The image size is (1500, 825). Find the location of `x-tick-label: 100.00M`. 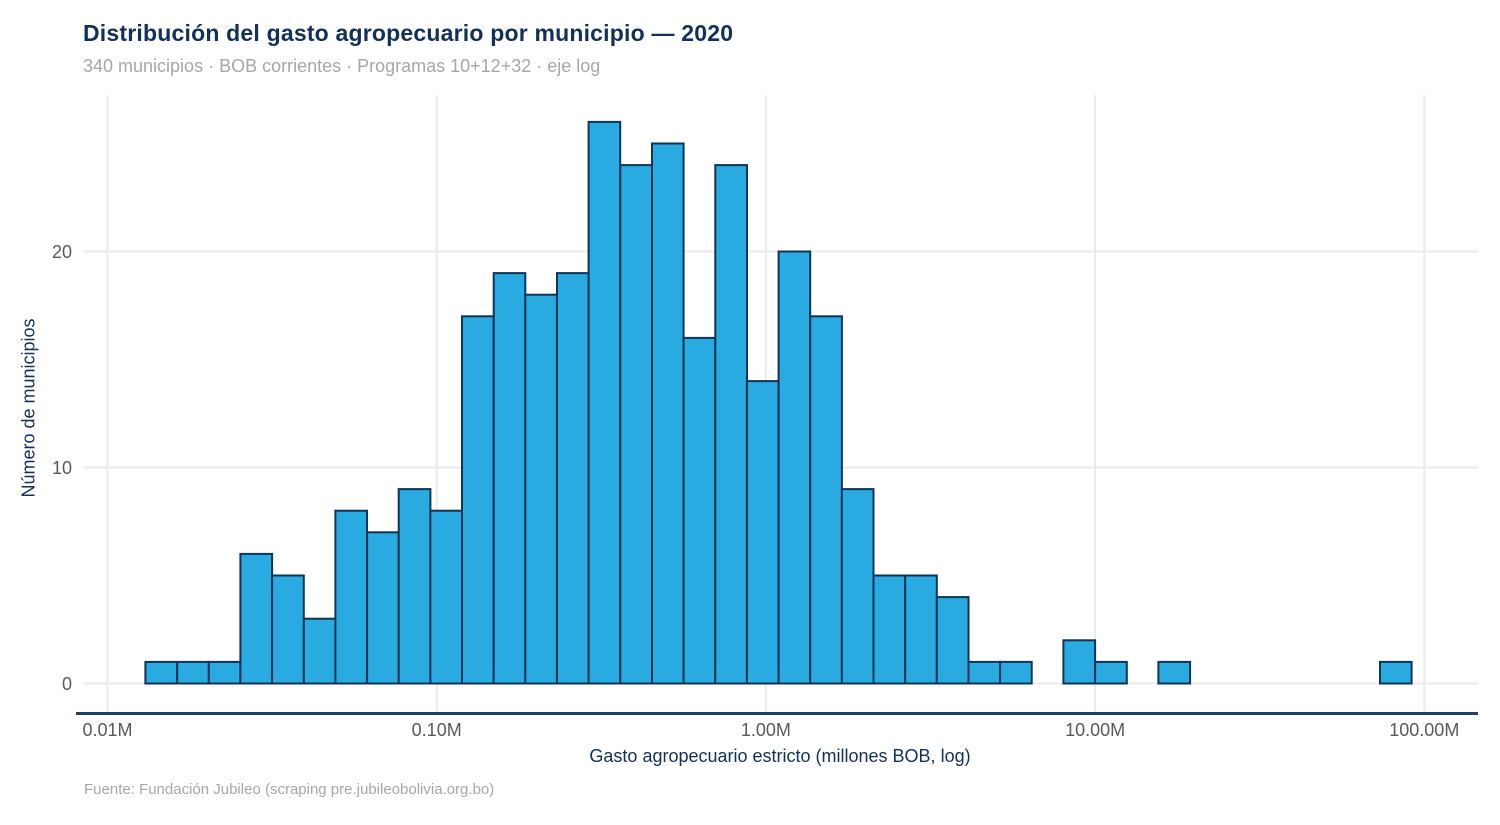

x-tick-label: 100.00M is located at coordinates (1424, 730).